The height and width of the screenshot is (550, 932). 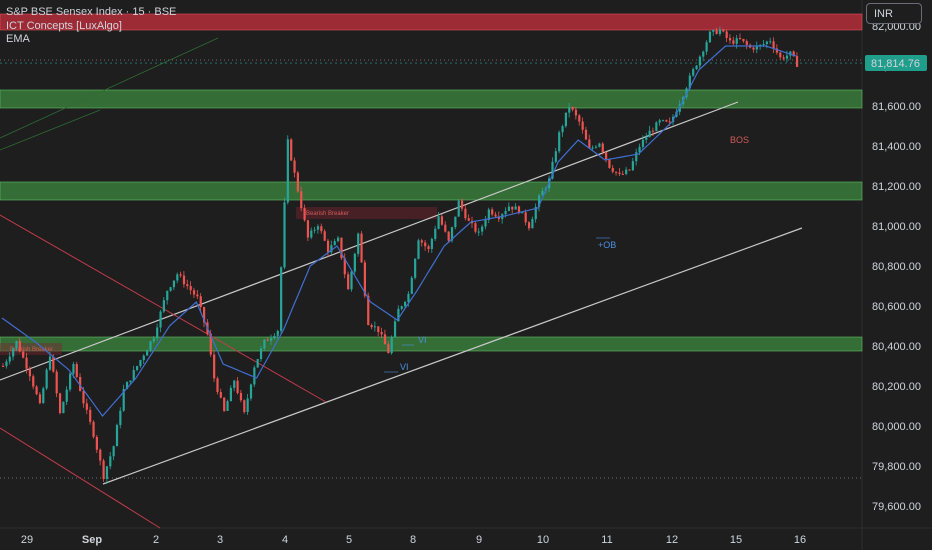 I want to click on price-tick-label: 80,600.00, so click(x=896, y=307).